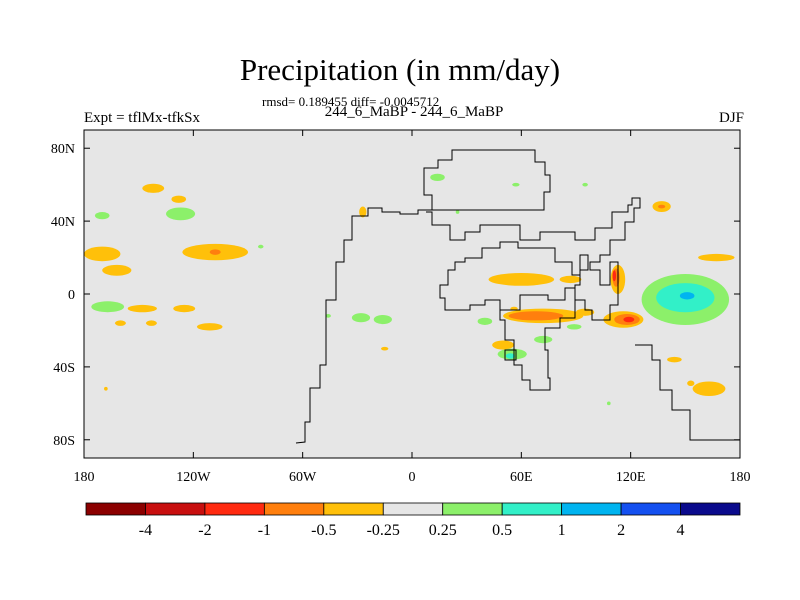  I want to click on colorbar-label-8: 2, so click(621, 530).